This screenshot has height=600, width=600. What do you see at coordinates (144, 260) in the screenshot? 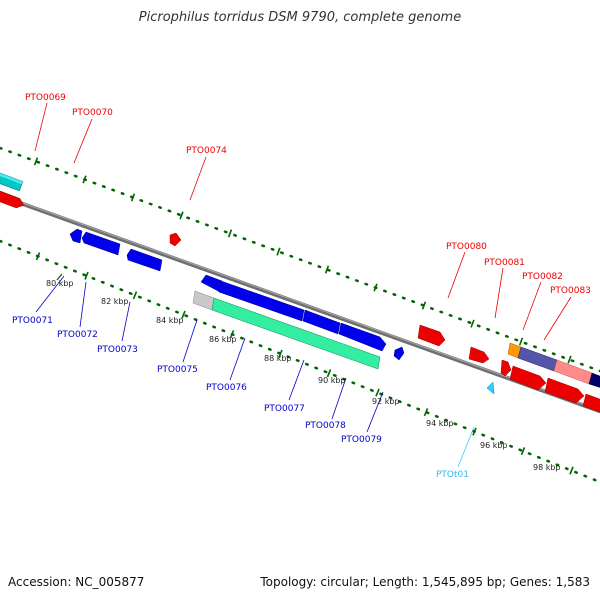
I see `feature-pto0073-mark` at bounding box center [144, 260].